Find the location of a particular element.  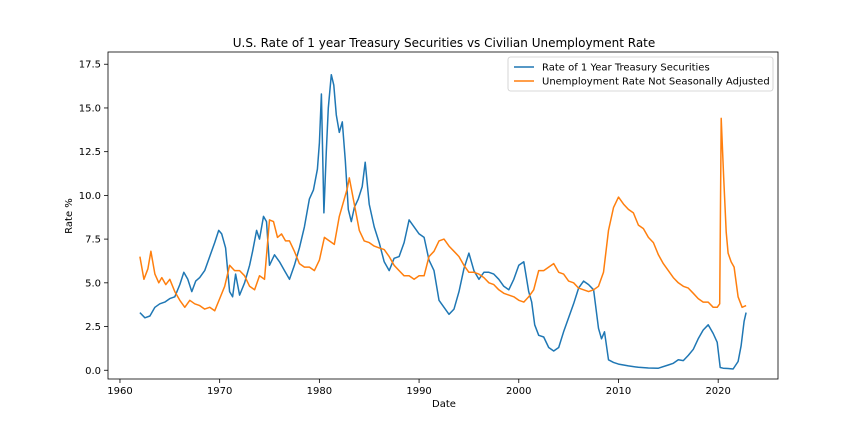

legend-label-1: Rate of 1 Year Treasury Securities is located at coordinates (626, 68).